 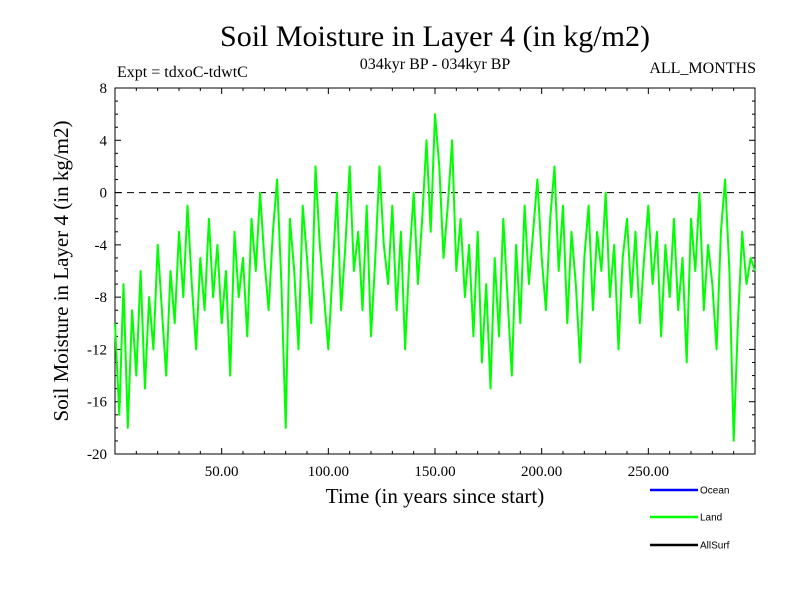 What do you see at coordinates (702, 68) in the screenshot?
I see `chart-subtitle-right: ALL_MONTHS` at bounding box center [702, 68].